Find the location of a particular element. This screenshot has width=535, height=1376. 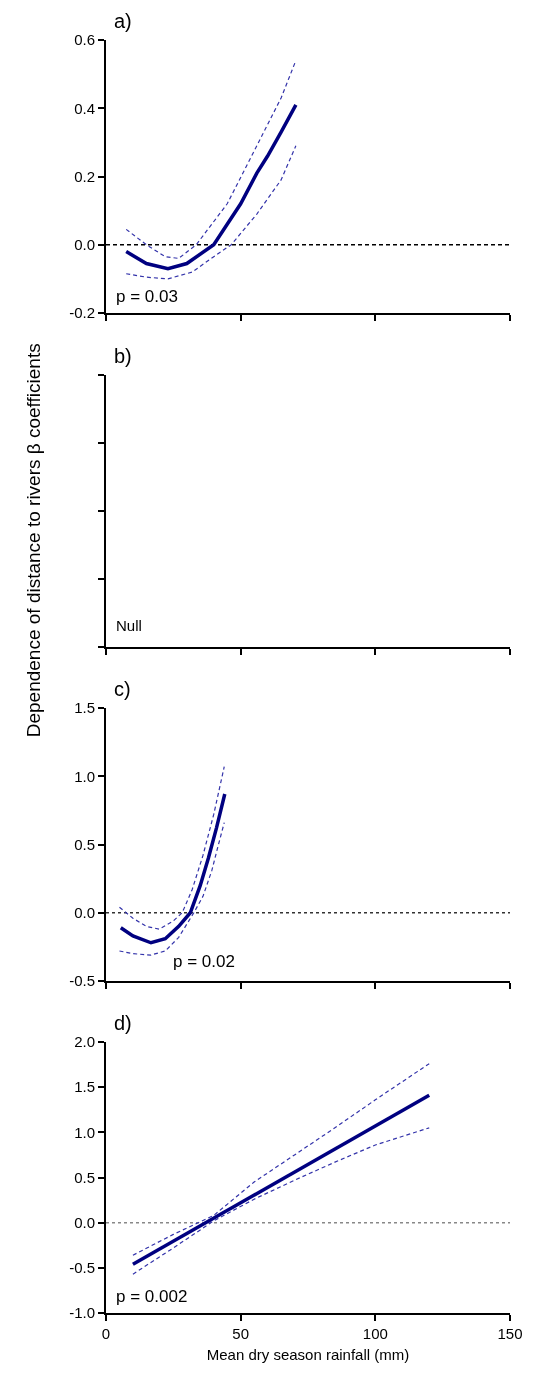

chart-title: a) is located at coordinates (123, 21).